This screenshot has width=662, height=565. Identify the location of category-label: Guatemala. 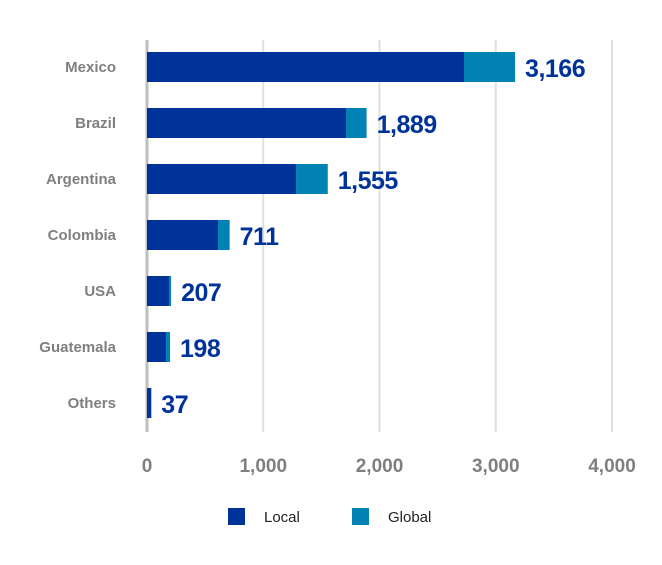
(77, 347).